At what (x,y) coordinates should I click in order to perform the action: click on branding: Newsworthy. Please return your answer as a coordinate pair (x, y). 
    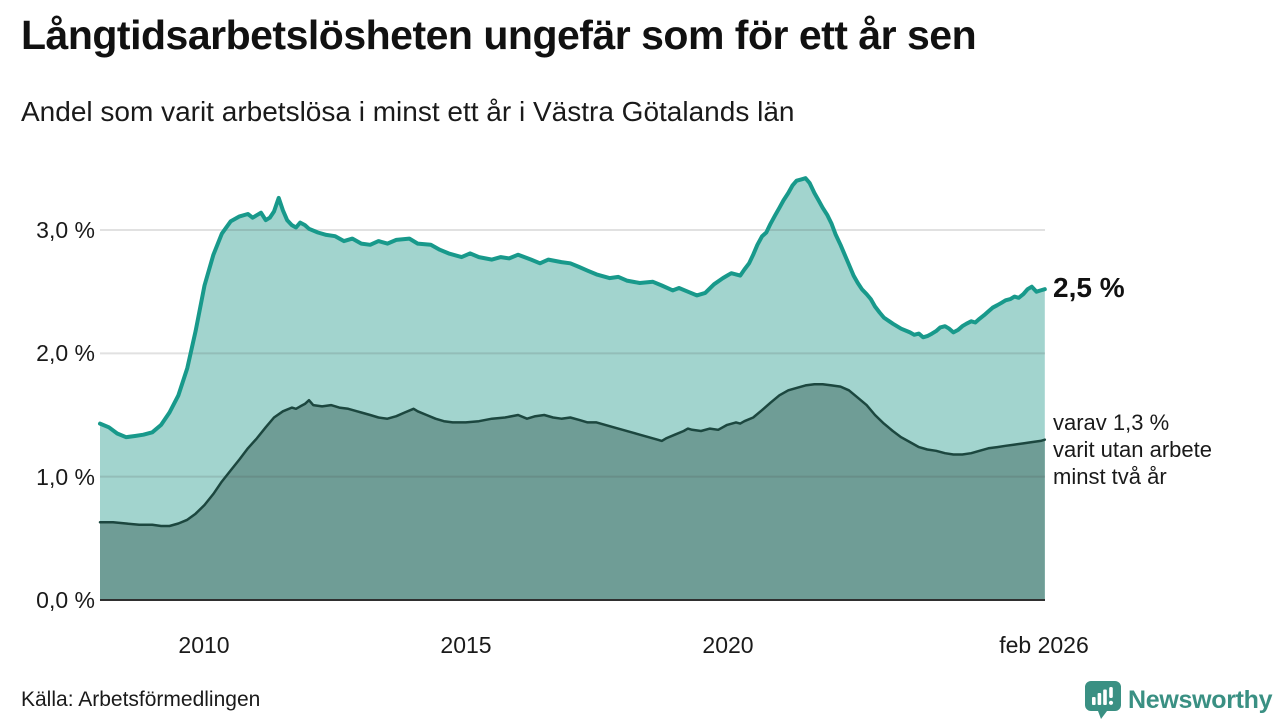
    Looking at the image, I should click on (1182, 700).